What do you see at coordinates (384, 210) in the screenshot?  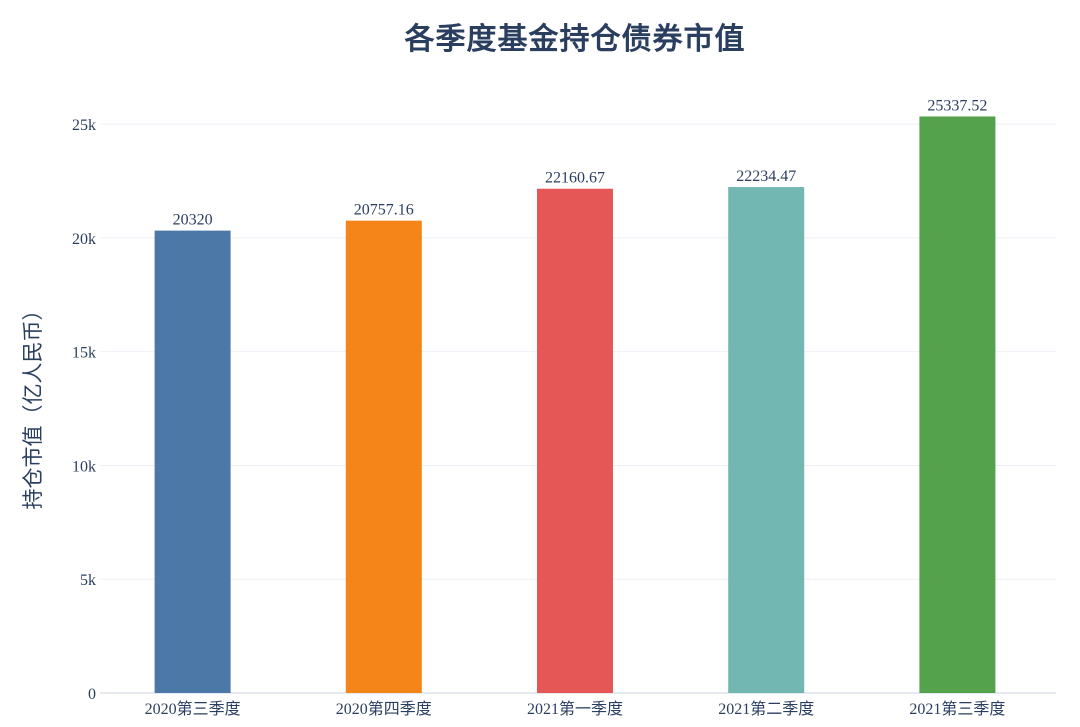 I see `bar-value-label: 20757.16` at bounding box center [384, 210].